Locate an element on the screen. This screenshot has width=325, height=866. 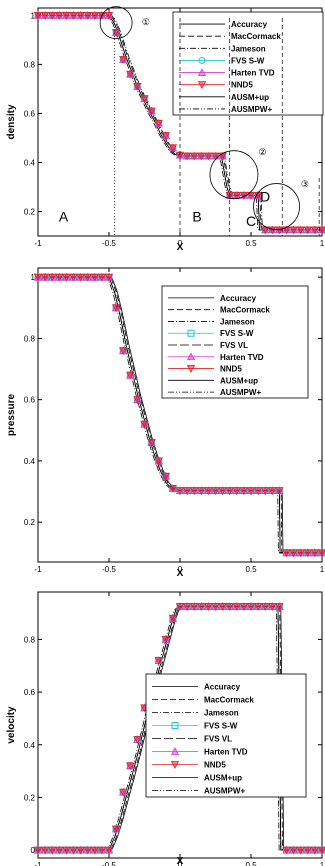
circle-number: ③ is located at coordinates (305, 184).